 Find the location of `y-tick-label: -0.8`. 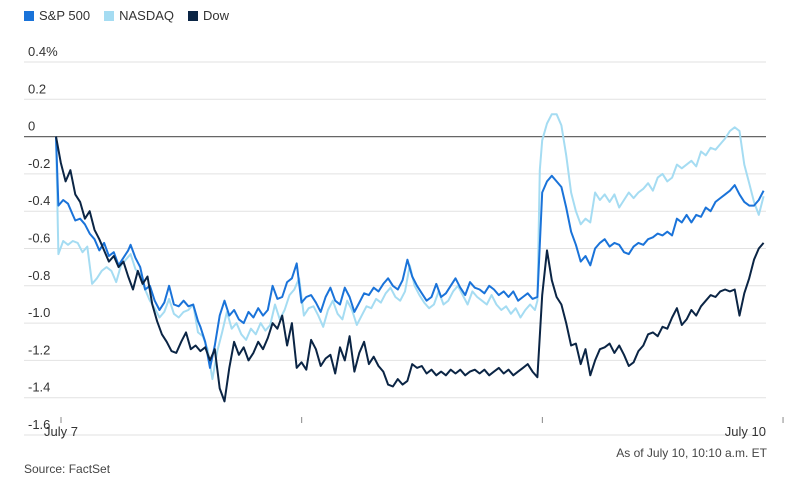

y-tick-label: -0.8 is located at coordinates (39, 275).